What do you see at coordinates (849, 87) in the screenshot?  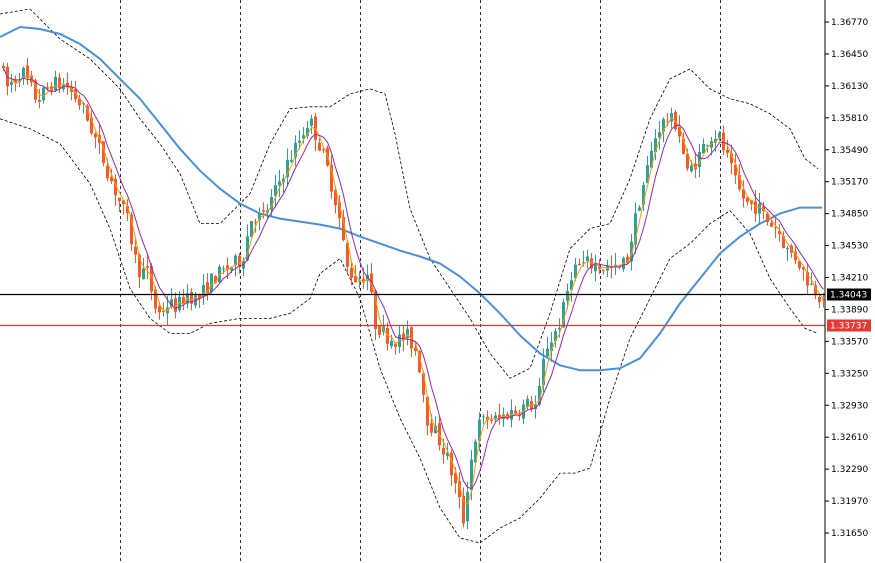 I see `y-tick-label-2: 1.36130` at bounding box center [849, 87].